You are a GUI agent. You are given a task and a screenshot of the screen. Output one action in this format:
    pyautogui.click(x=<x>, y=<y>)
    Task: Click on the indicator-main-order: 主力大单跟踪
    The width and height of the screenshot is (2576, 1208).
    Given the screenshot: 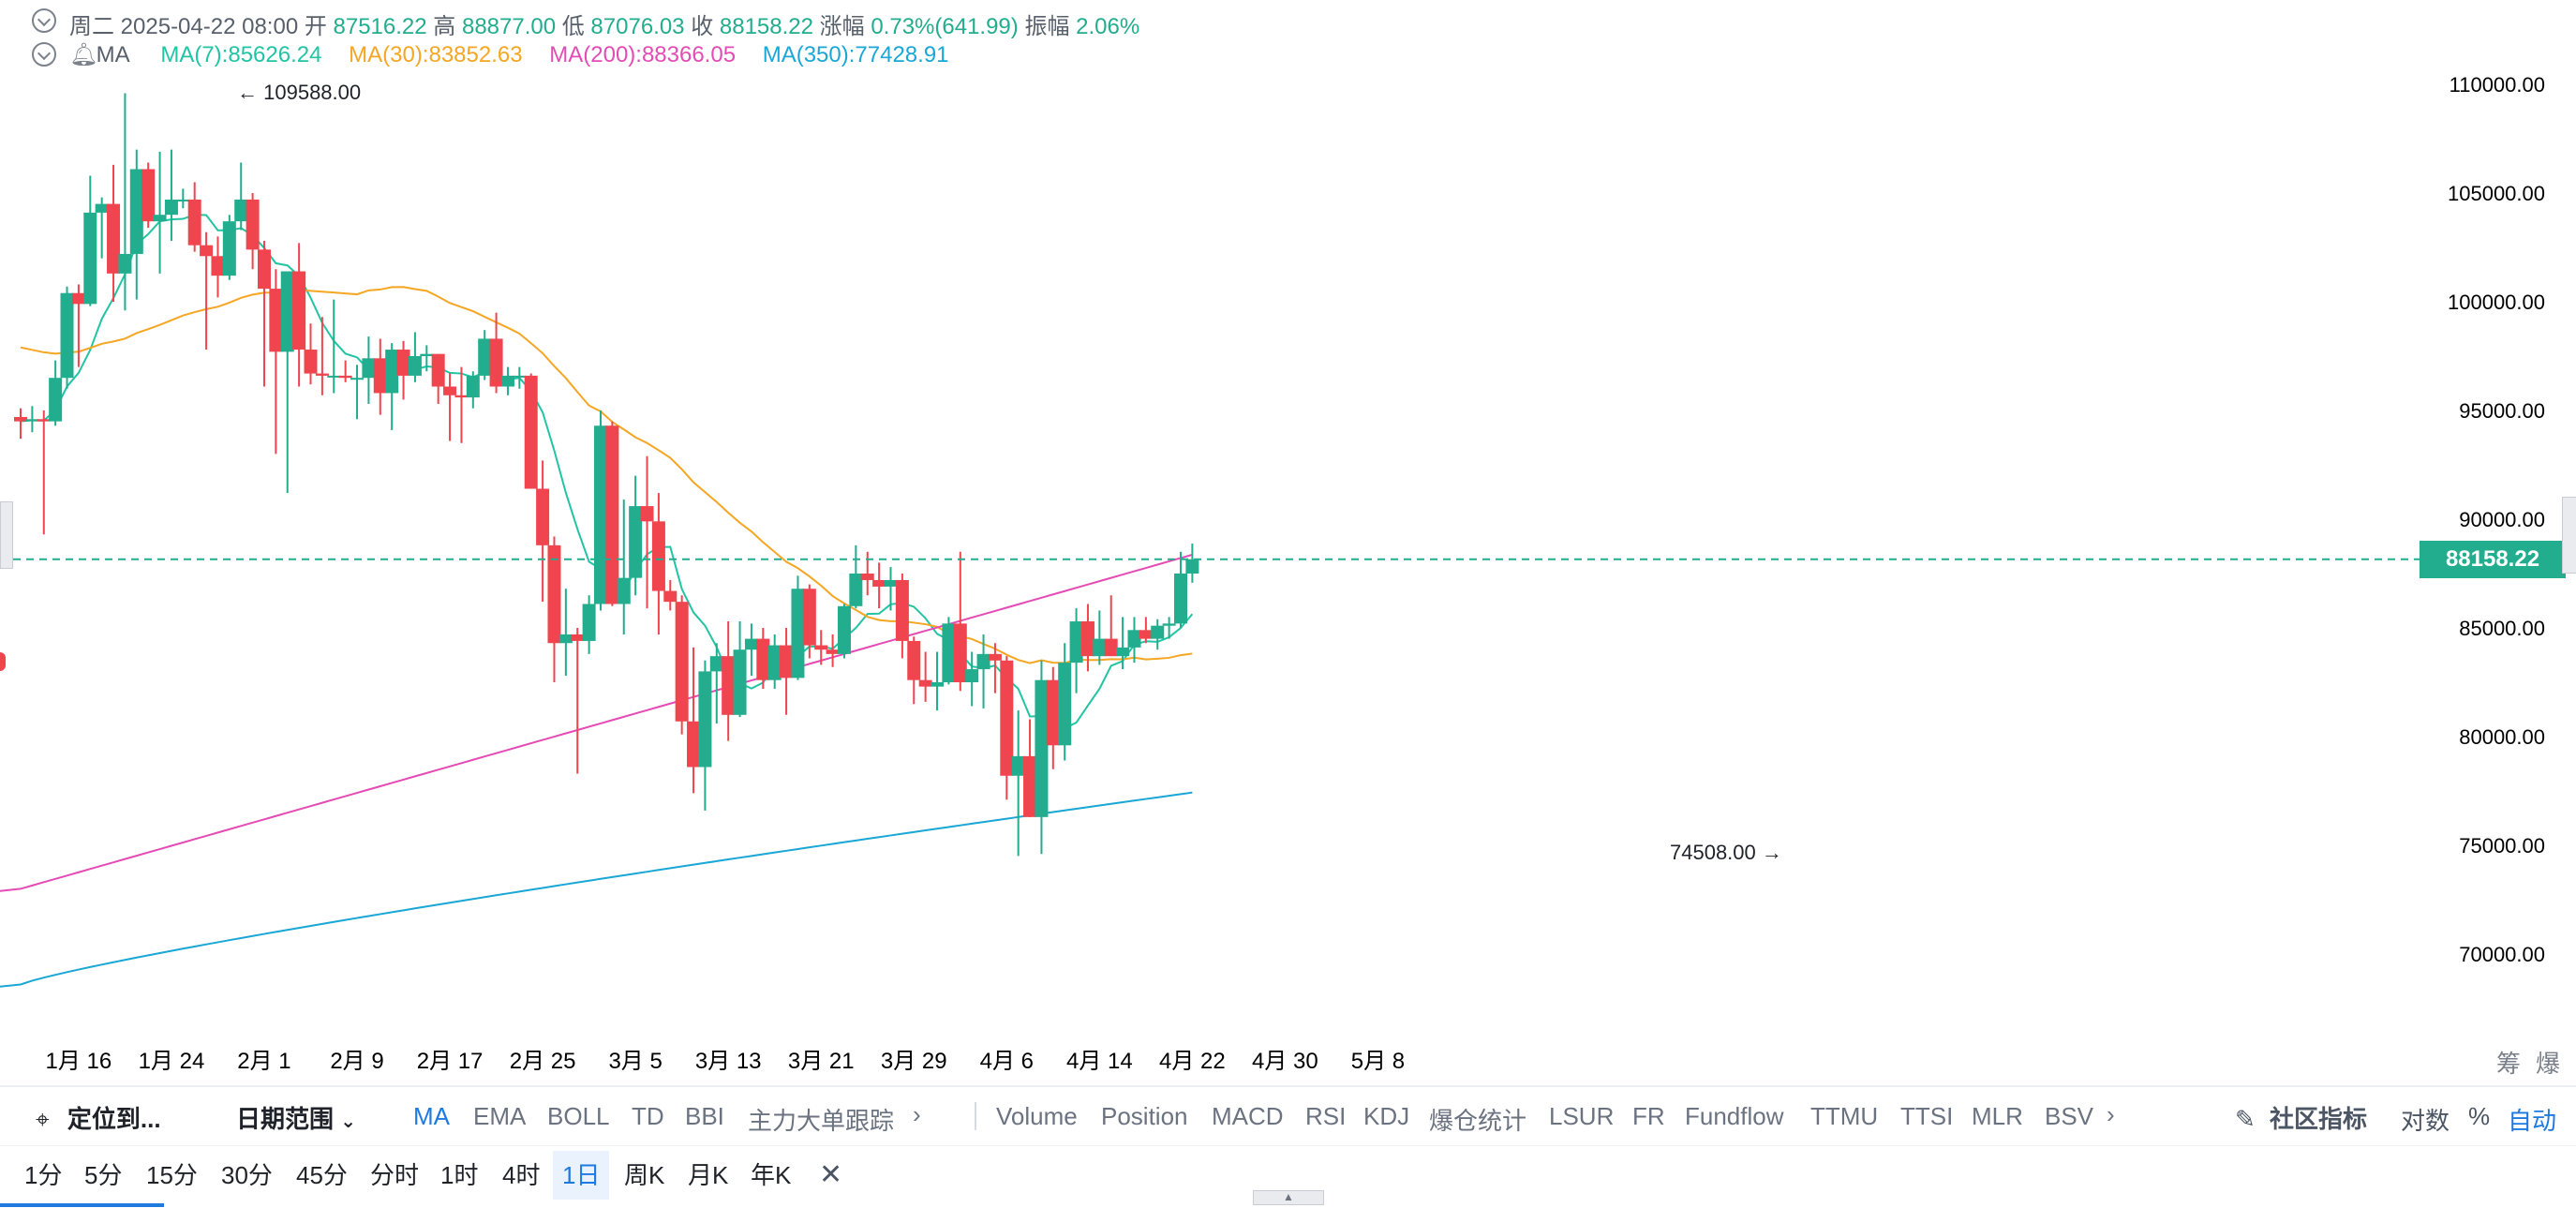 What is the action you would take?
    pyautogui.click(x=821, y=1121)
    